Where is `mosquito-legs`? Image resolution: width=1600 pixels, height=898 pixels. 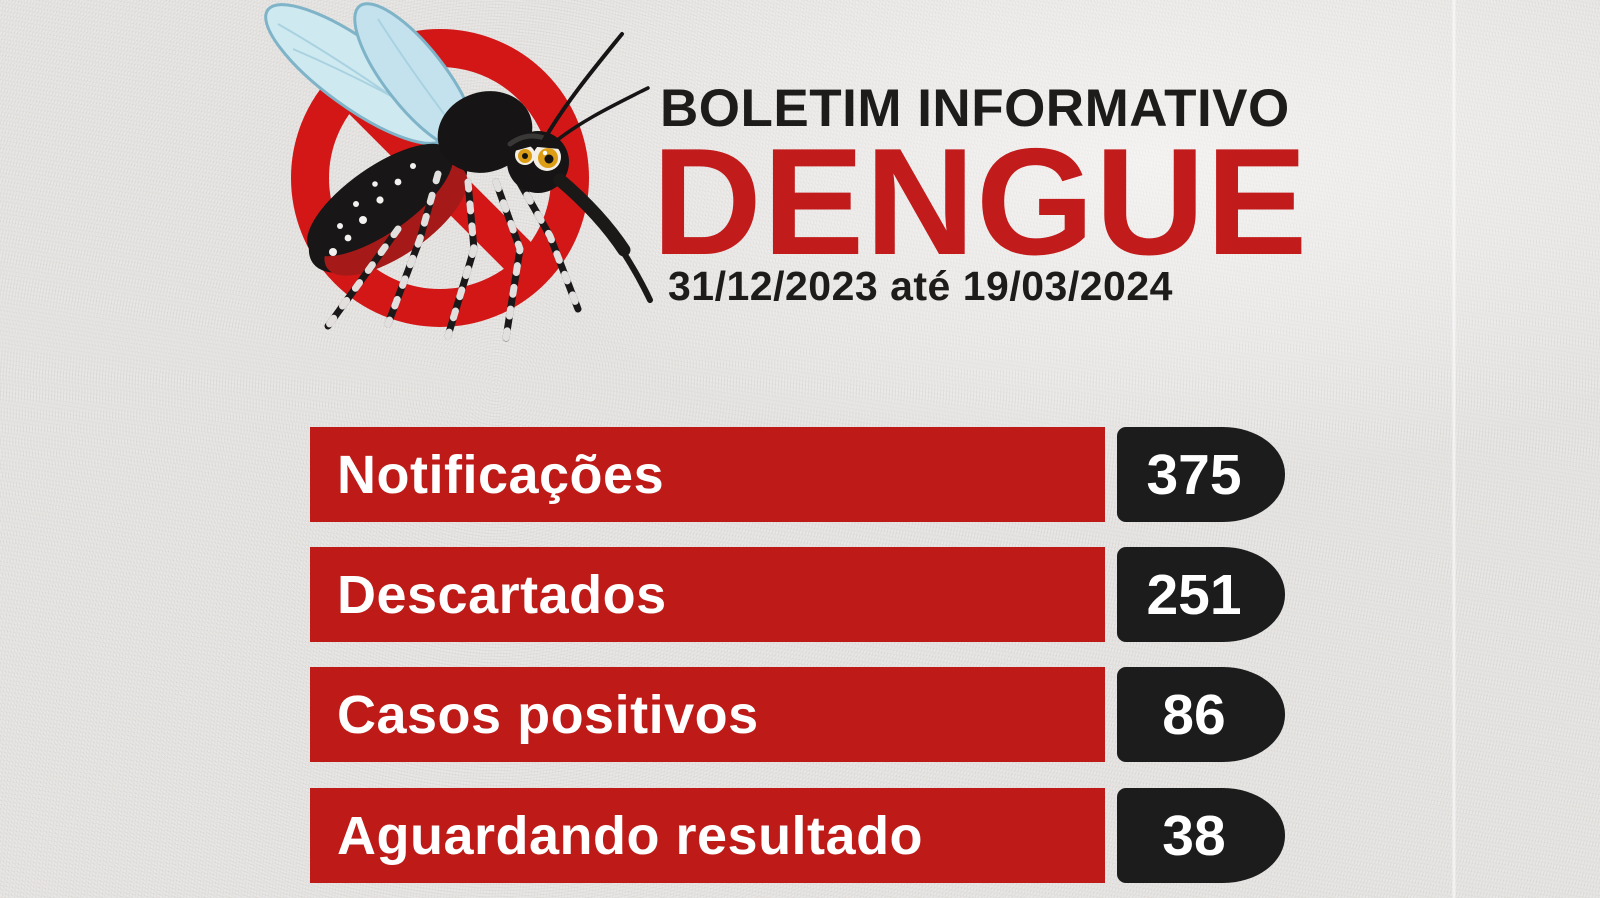 mosquito-legs is located at coordinates (453, 256).